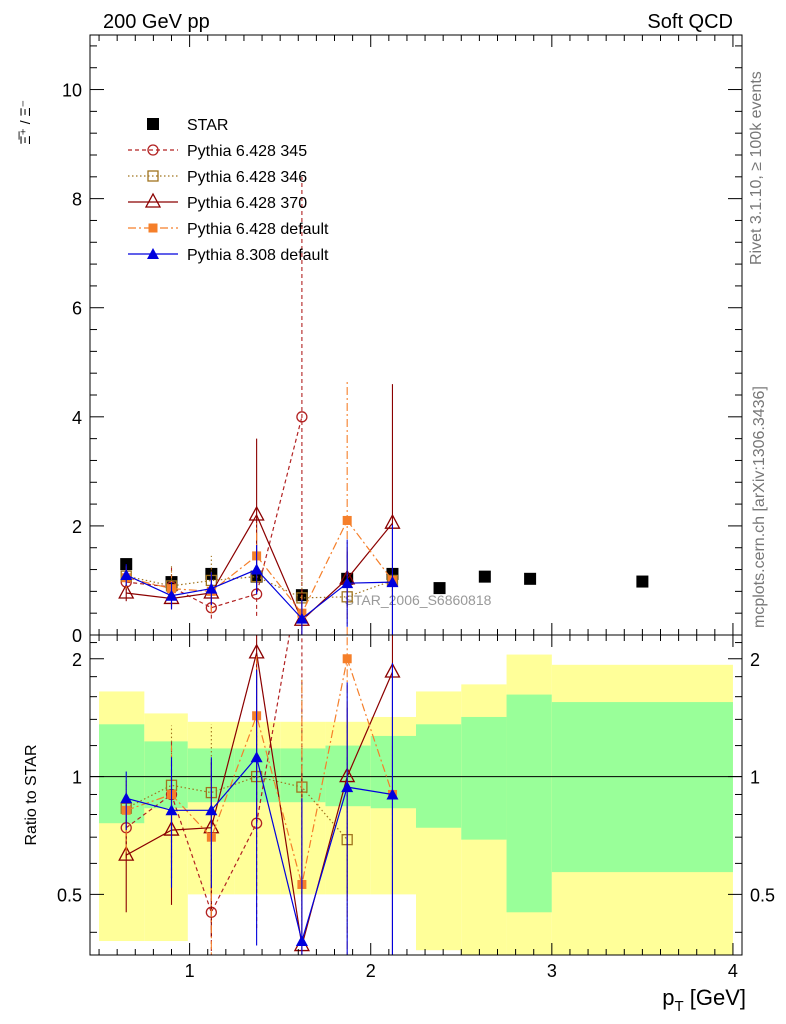 The width and height of the screenshot is (786, 1024). Describe the element at coordinates (762, 895) in the screenshot. I see `ratio-ytick-label-right: 0.5` at that location.